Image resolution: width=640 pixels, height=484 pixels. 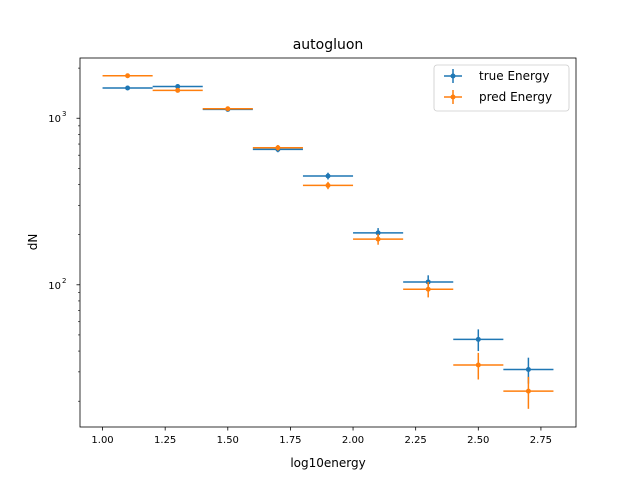 What do you see at coordinates (478, 440) in the screenshot?
I see `x-tick-label: 2.50` at bounding box center [478, 440].